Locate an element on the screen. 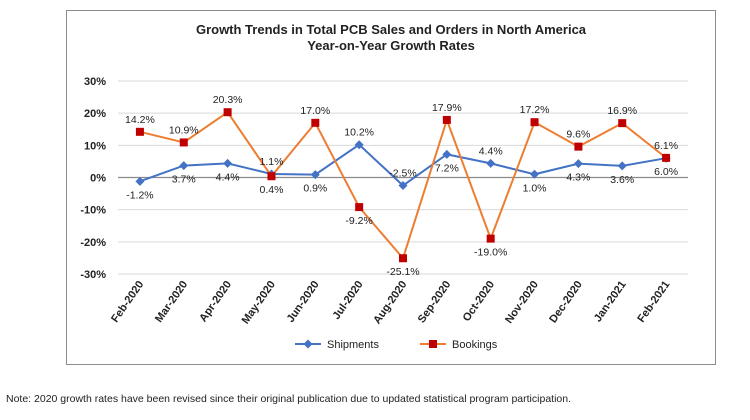 This screenshot has width=750, height=420. data-label: 17.2% is located at coordinates (535, 110).